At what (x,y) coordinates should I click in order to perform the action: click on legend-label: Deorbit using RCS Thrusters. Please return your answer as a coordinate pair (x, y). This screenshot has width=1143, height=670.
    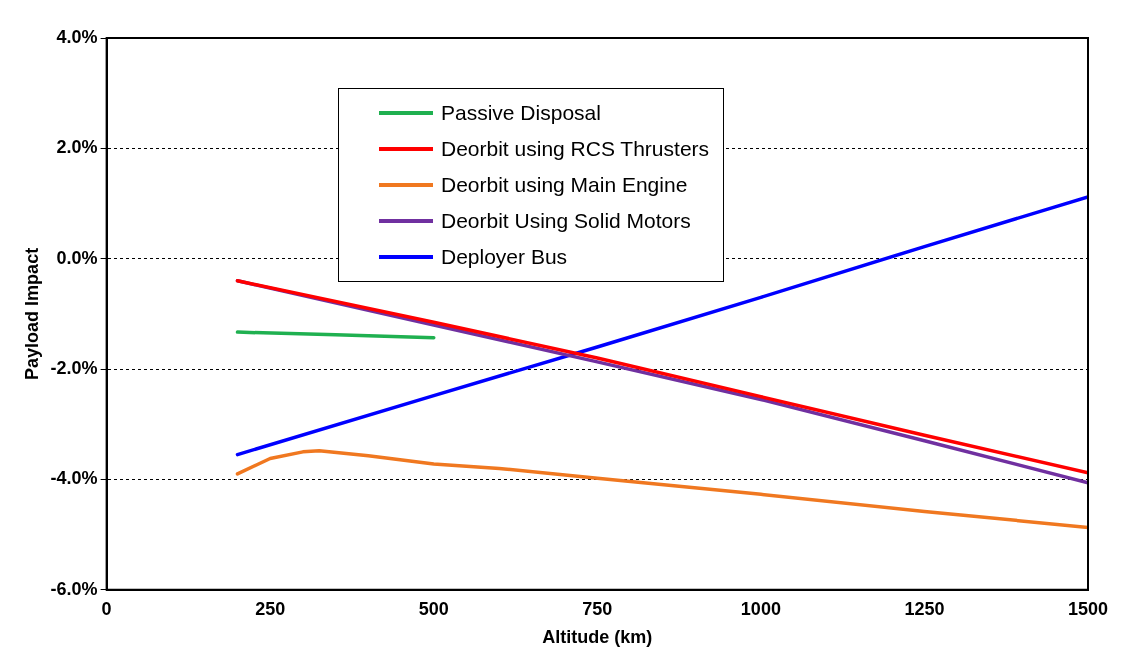
    Looking at the image, I should click on (575, 149).